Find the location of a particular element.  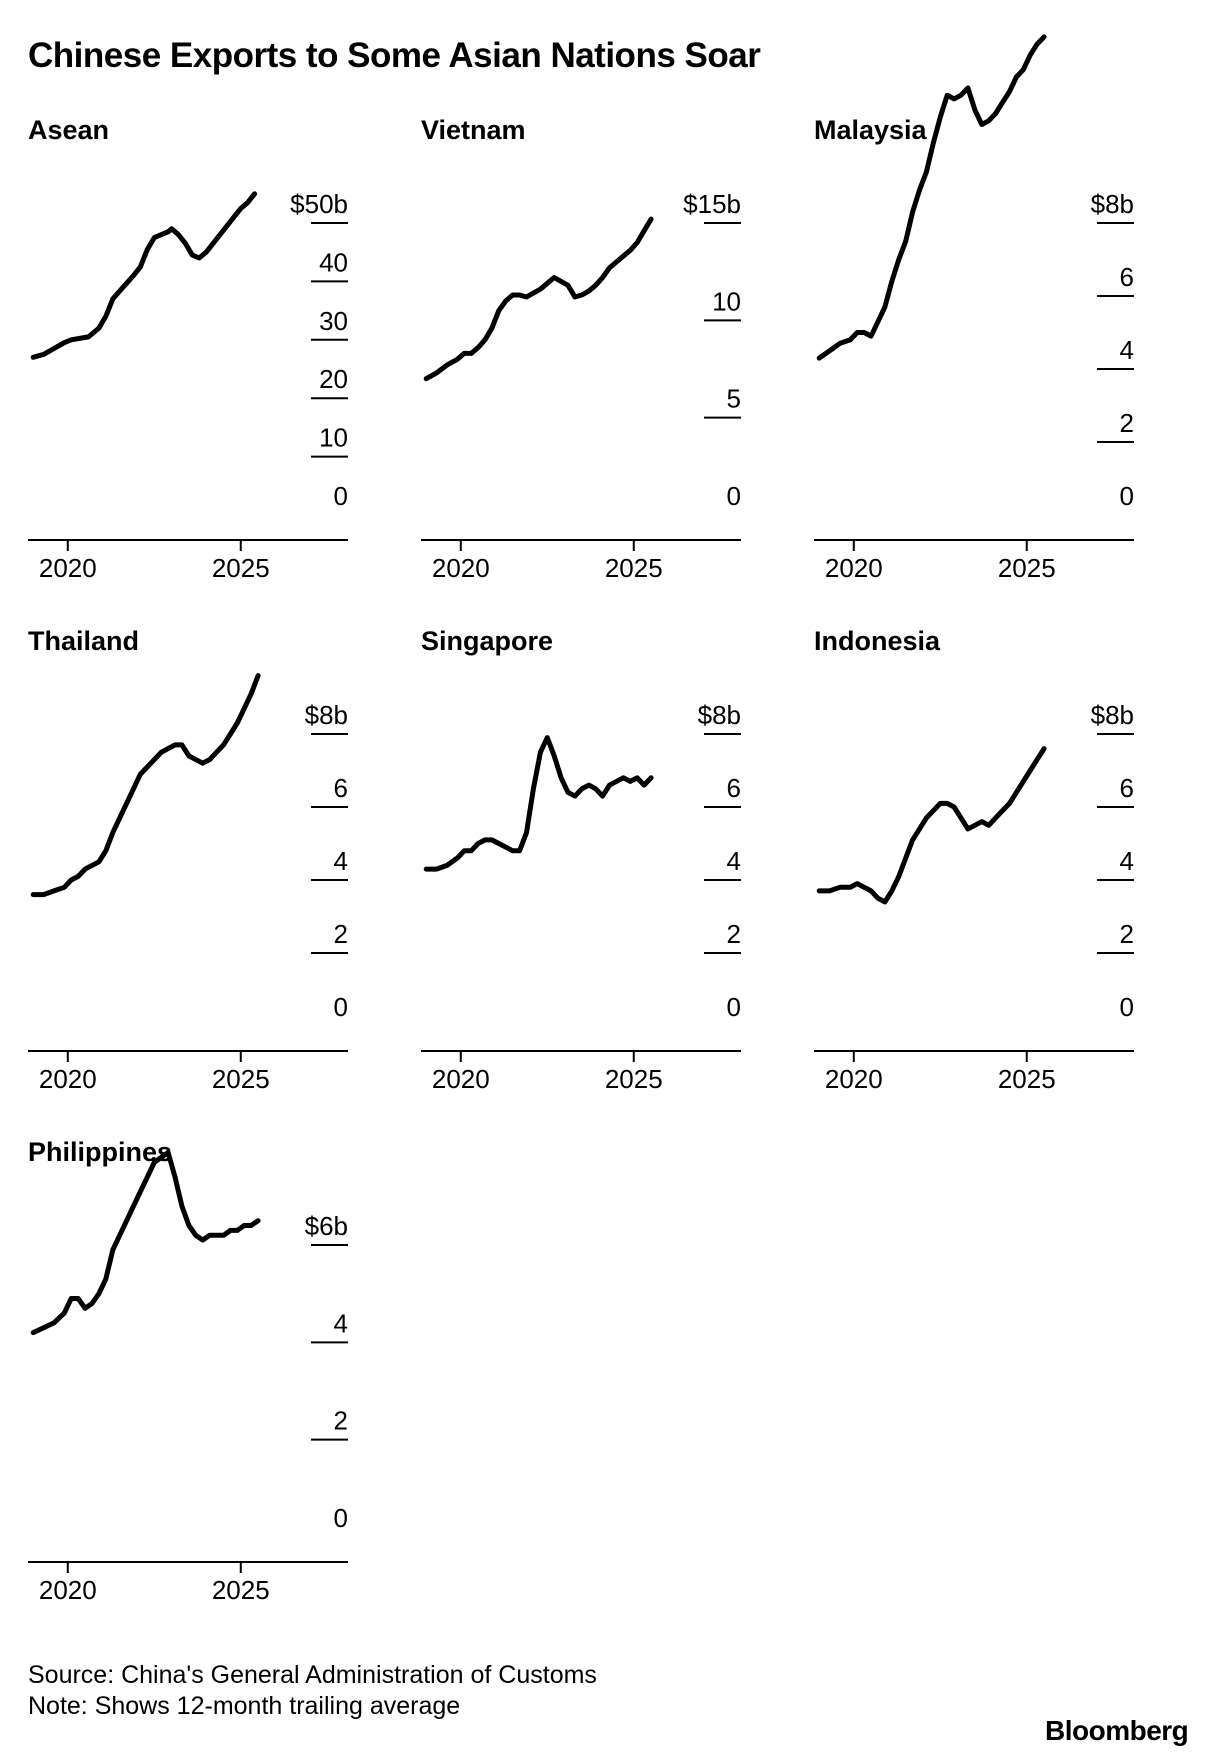

panel-asean: Asean 0 10 20 30 40 $50b 2020 2025 is located at coordinates (198, 349).